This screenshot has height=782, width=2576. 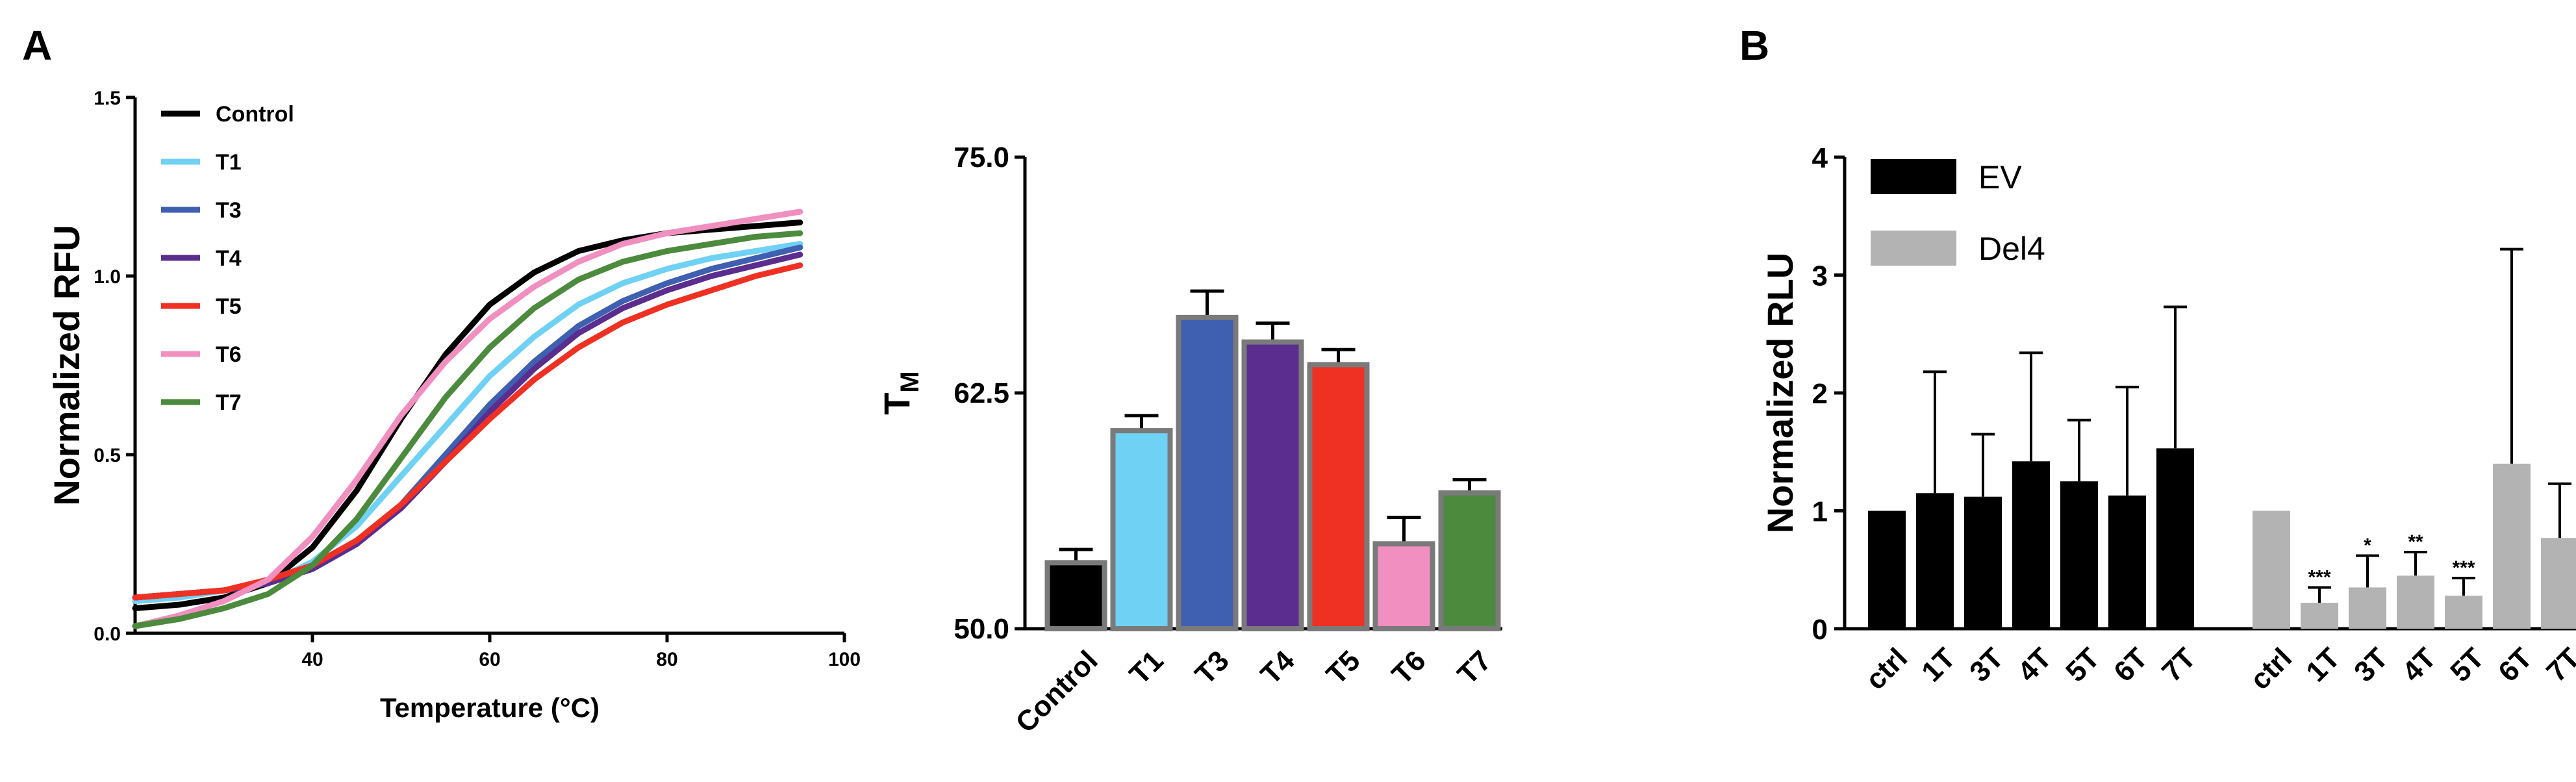 I want to click on legend-label-t5: T5, so click(x=229, y=306).